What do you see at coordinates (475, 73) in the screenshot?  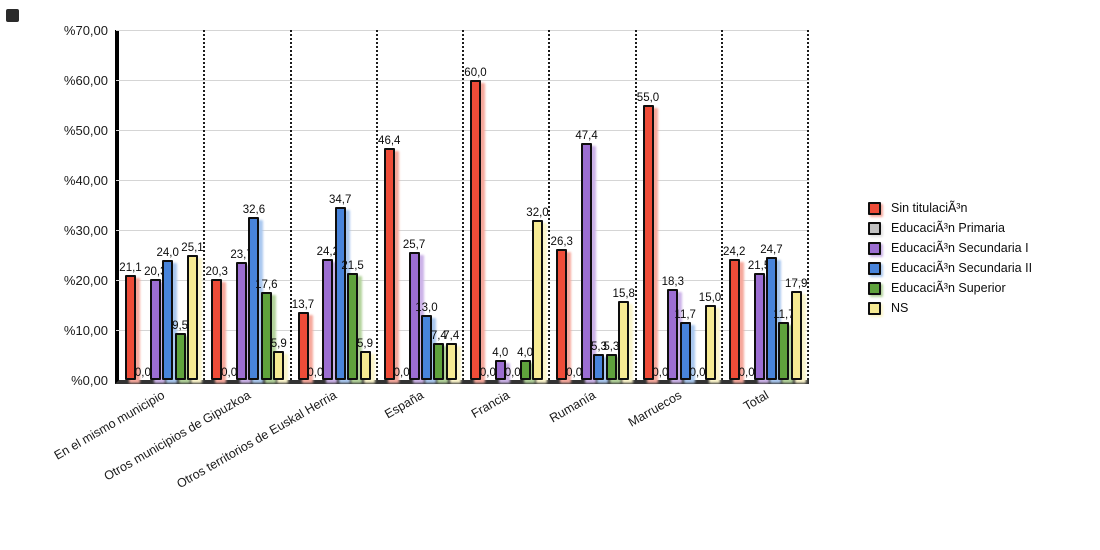 I see `bar-value-label: 60,0` at bounding box center [475, 73].